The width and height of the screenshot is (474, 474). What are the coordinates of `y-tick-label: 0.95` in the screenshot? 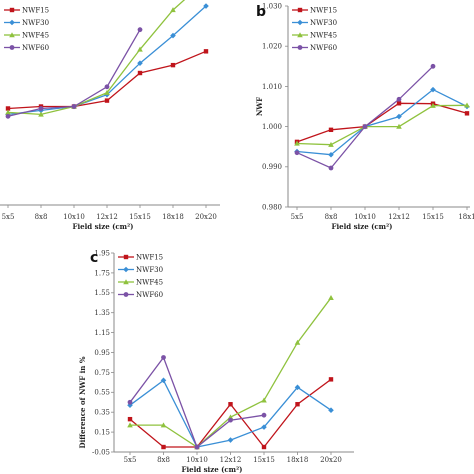 It's located at (102, 353).